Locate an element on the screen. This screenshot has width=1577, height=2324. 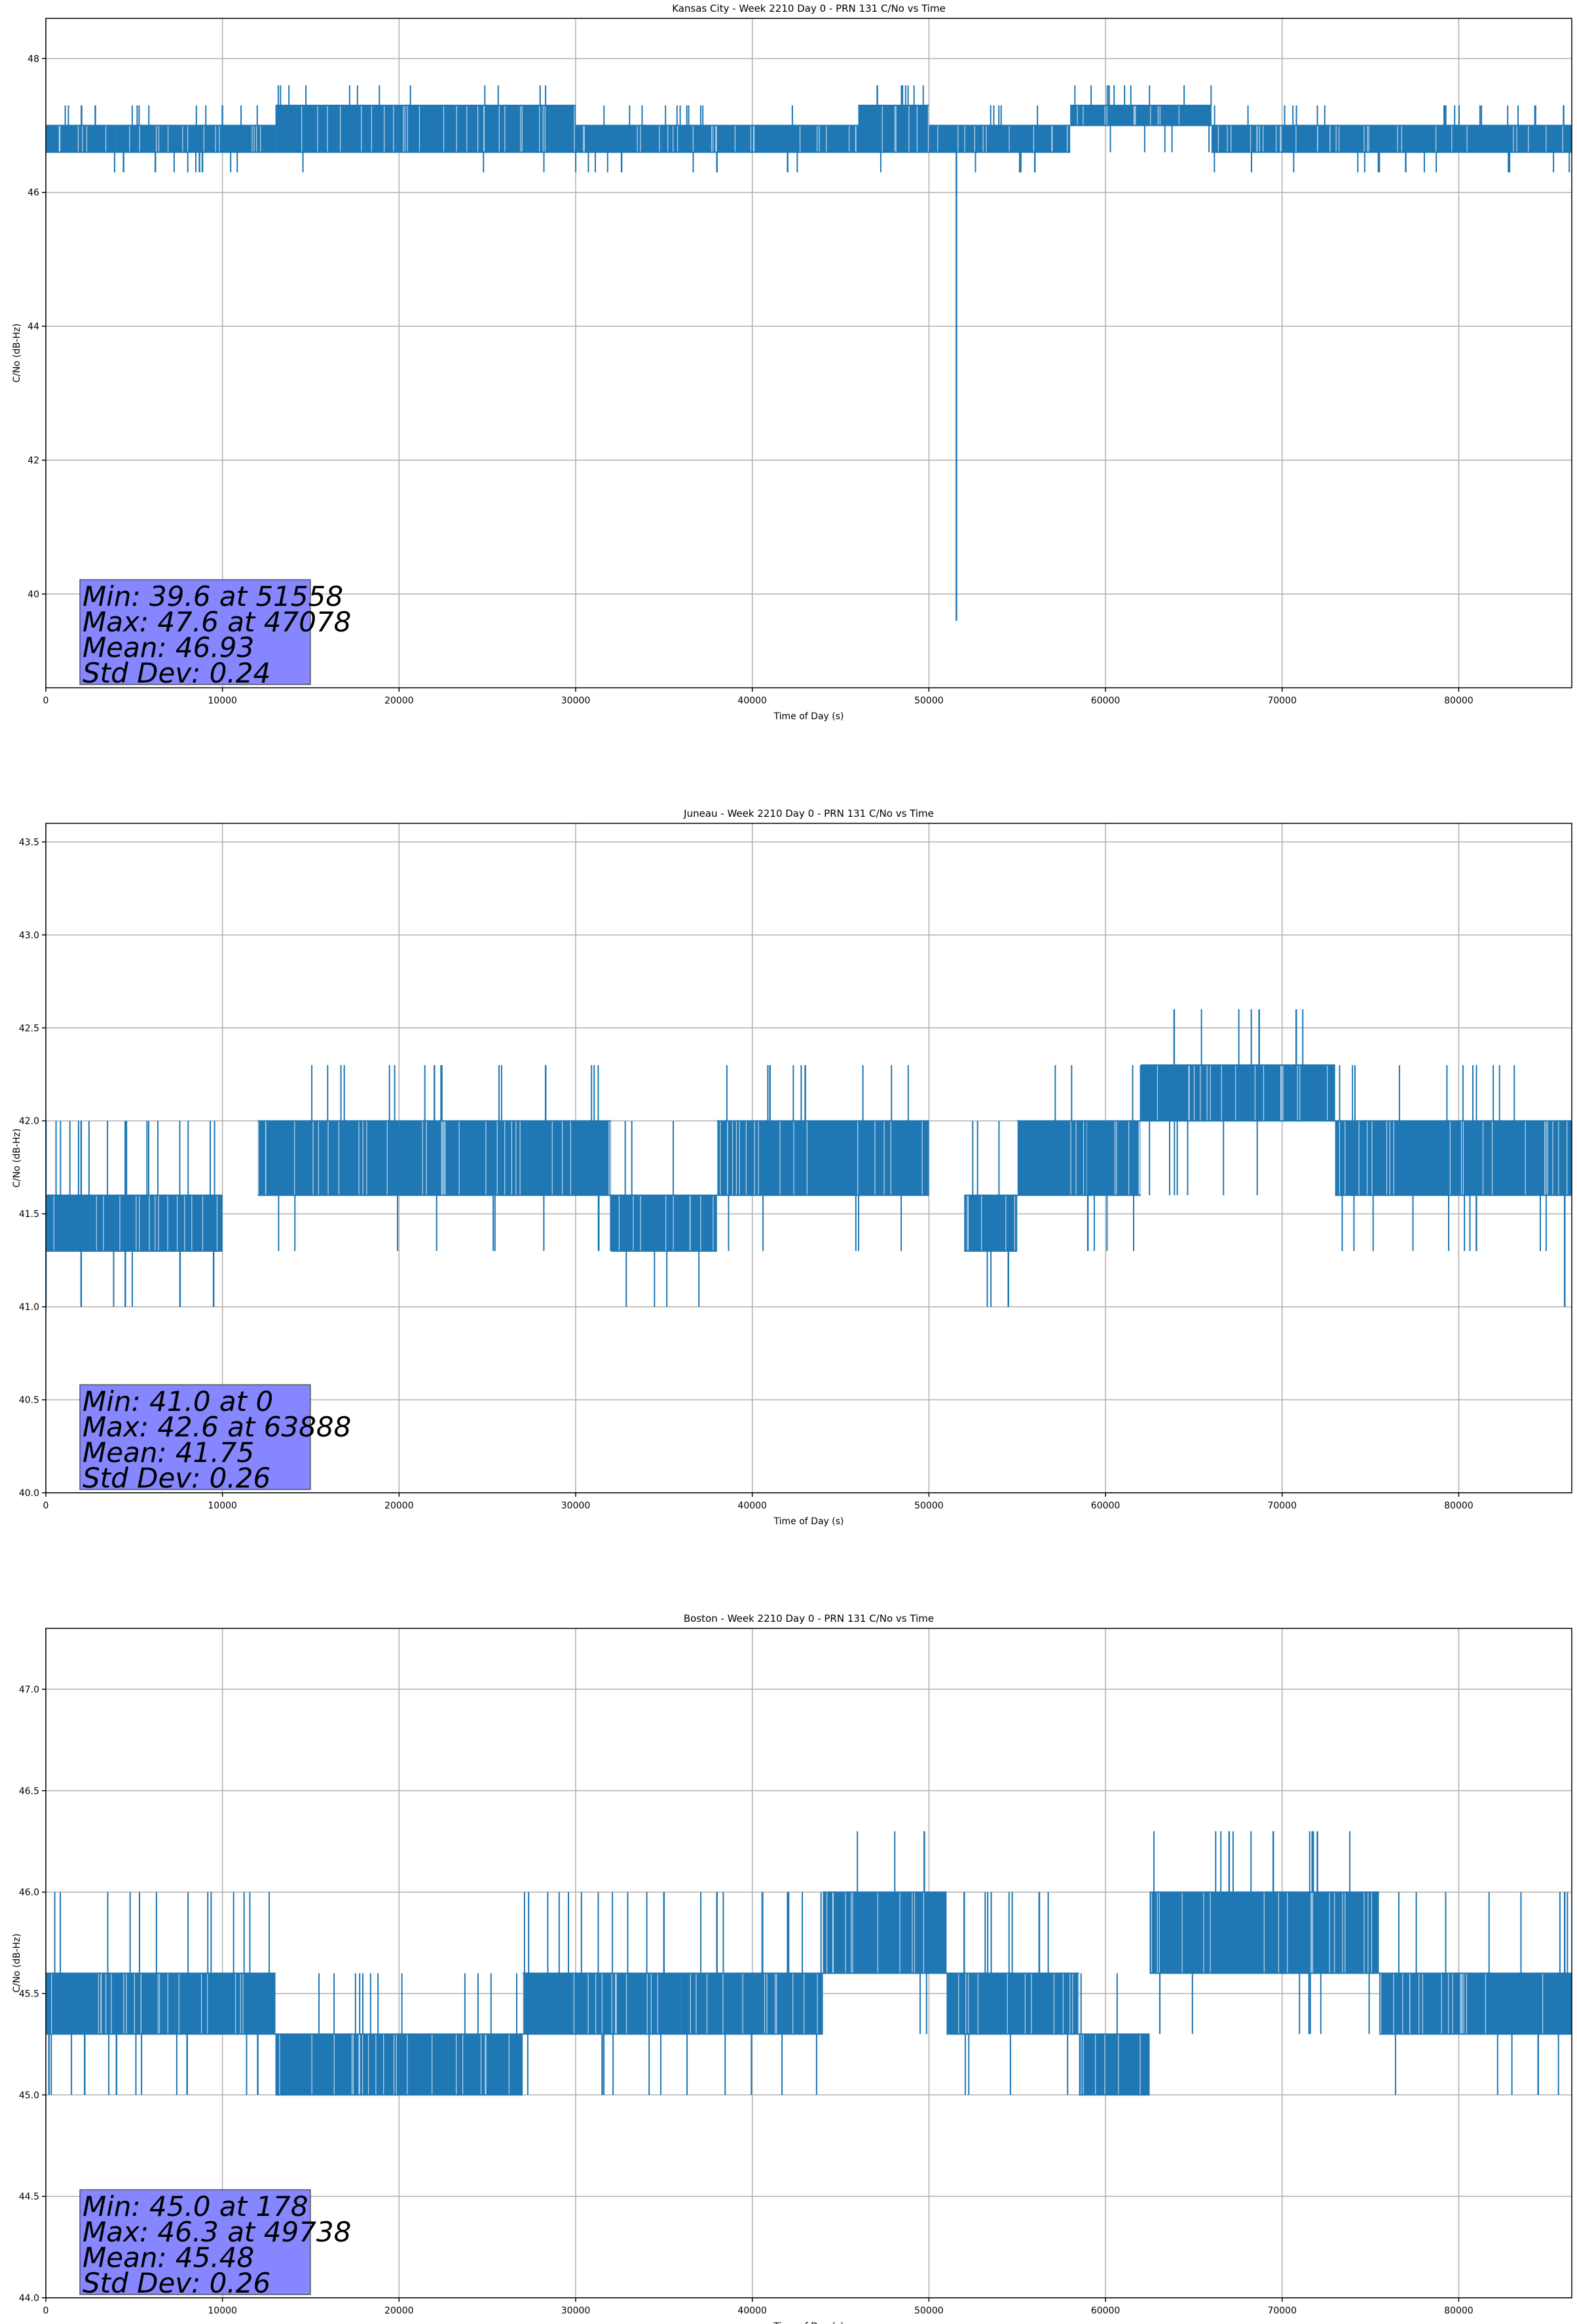
y-tick-label: 40.0 is located at coordinates (29, 1493).